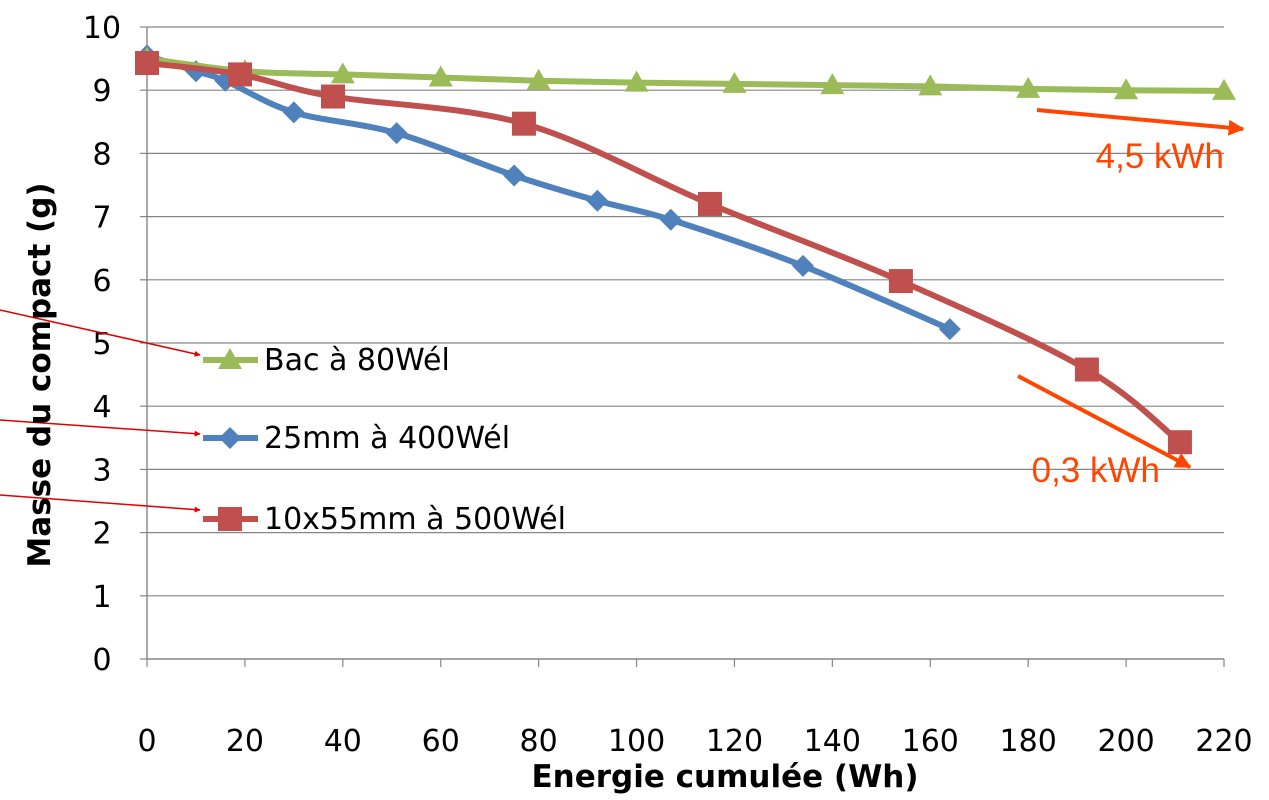 This screenshot has height=800, width=1269. Describe the element at coordinates (245, 741) in the screenshot. I see `x-tick-label: 20` at that location.